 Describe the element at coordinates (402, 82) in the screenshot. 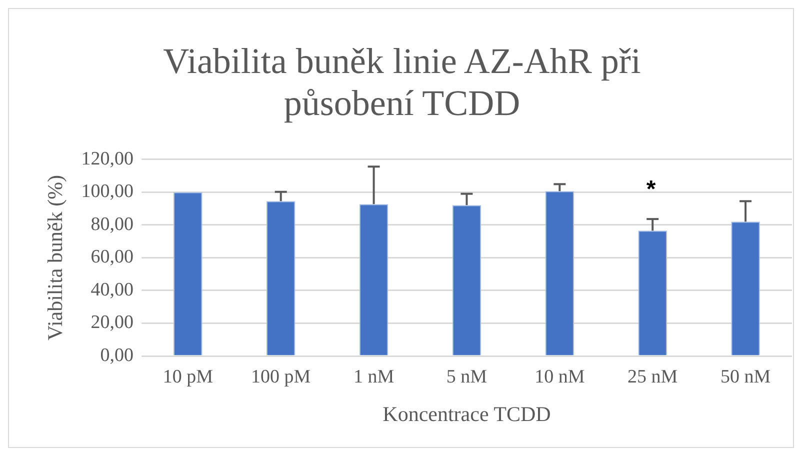

I see `chart-title: Viabilita buněk linie AZ-AhR při působení TCDD` at that location.